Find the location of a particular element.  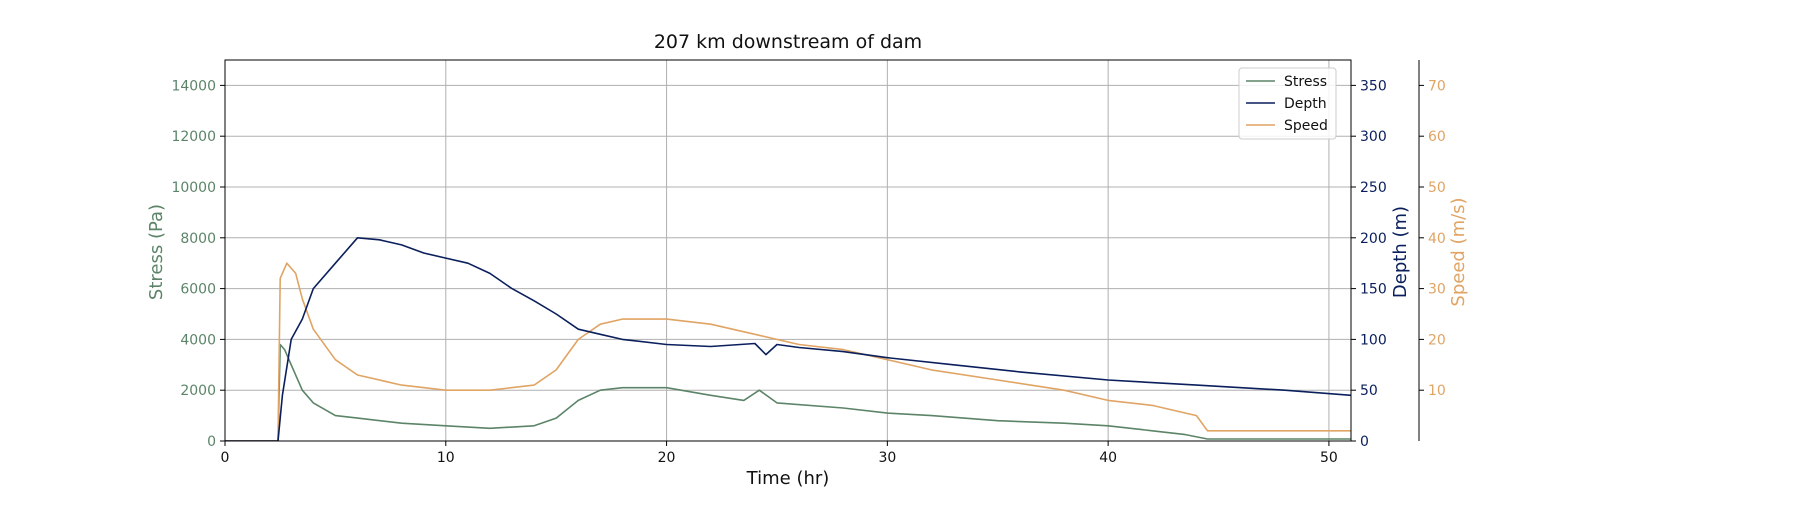

stress-tick-label: 0 is located at coordinates (211, 442).